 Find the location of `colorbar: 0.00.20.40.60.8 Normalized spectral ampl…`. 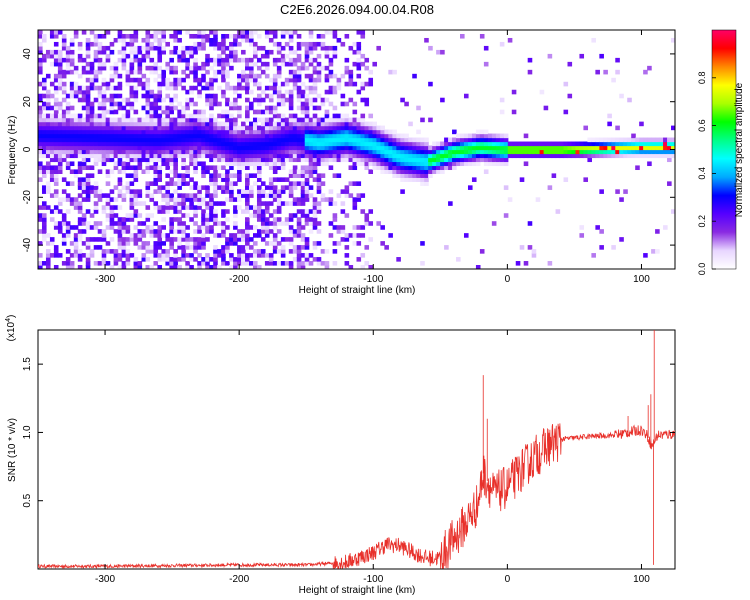

colorbar: 0.00.20.40.60.8 Normalized spectral ampl… is located at coordinates (721, 152).